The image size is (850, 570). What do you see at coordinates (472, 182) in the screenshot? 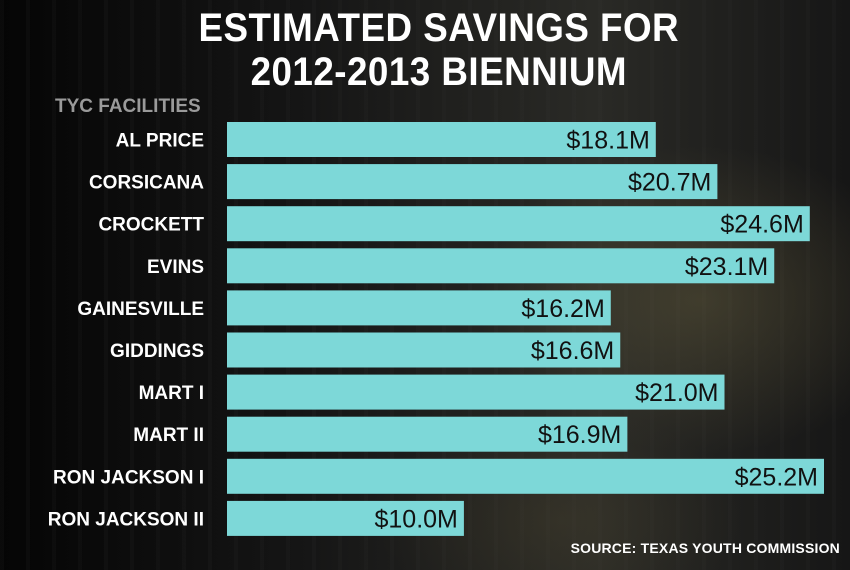
I see `bar-corsicana` at bounding box center [472, 182].